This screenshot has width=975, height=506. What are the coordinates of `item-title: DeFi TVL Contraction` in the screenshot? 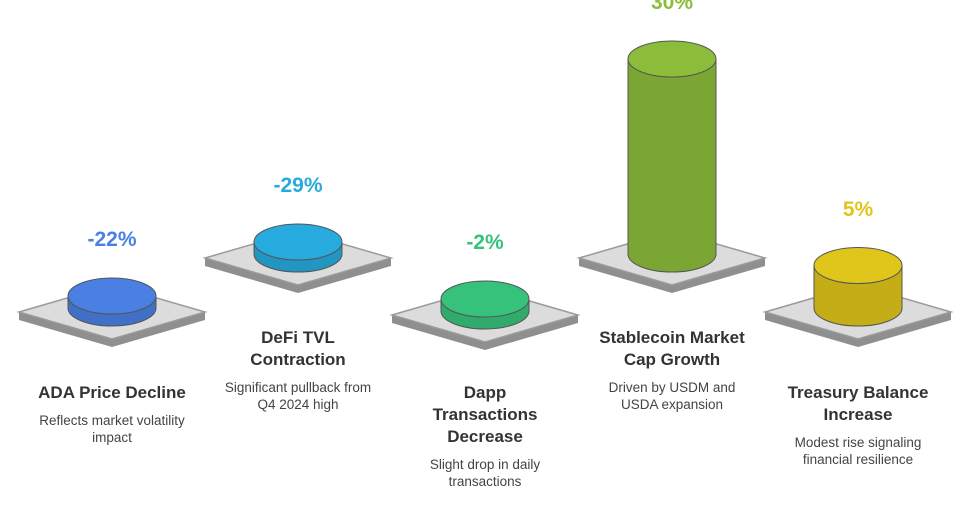 It's located at (298, 348).